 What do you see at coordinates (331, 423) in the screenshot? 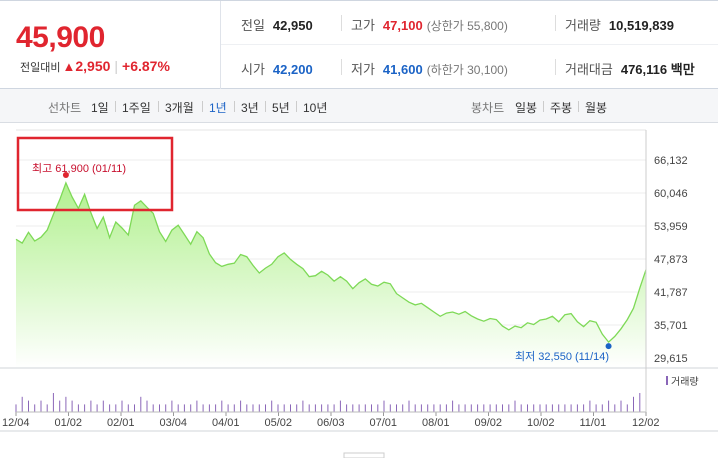
I see `x-tick-label: 06/03` at bounding box center [331, 423].